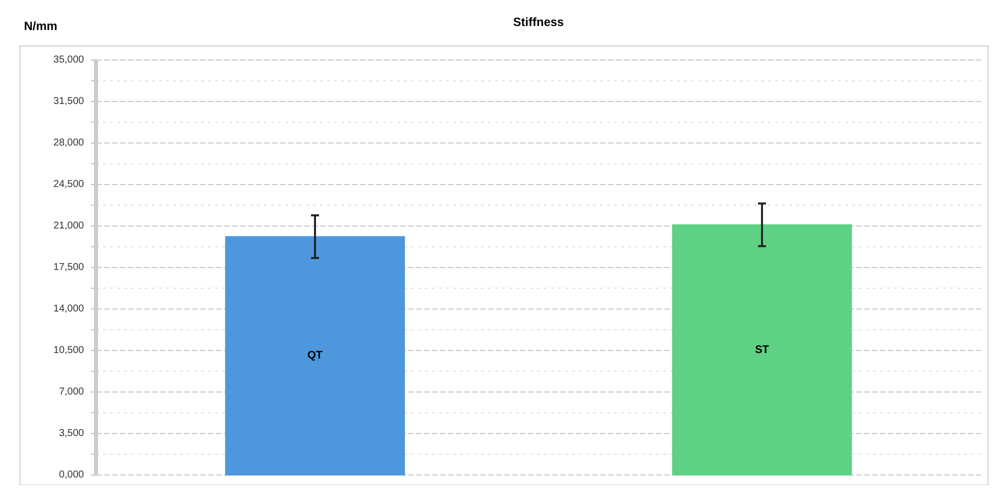 Image resolution: width=997 pixels, height=493 pixels. Describe the element at coordinates (71, 392) in the screenshot. I see `y-tick-label: 7,000` at that location.